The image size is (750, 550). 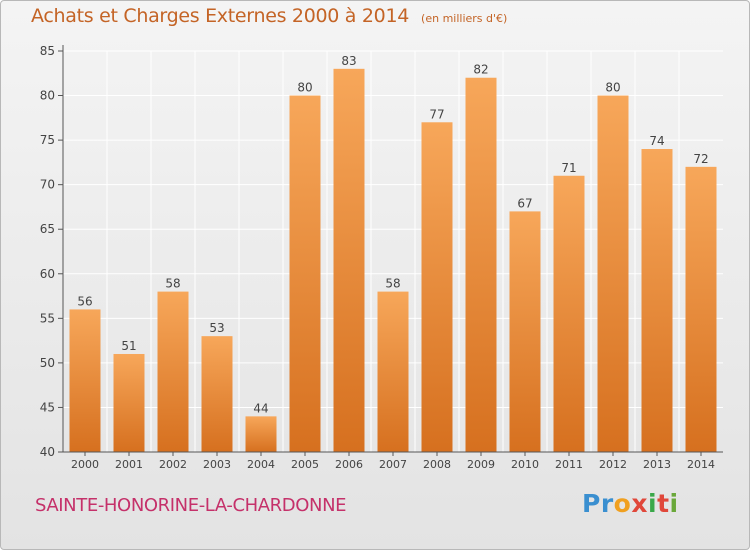 What do you see at coordinates (525, 464) in the screenshot?
I see `x-tick-label-2010: 2010` at bounding box center [525, 464].